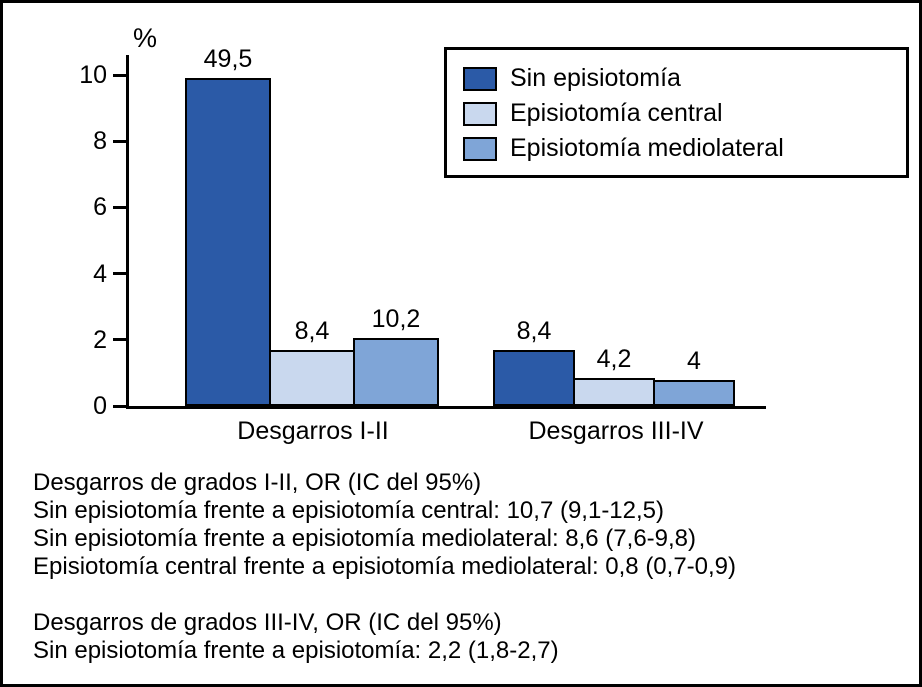 This screenshot has height=687, width=922. Describe the element at coordinates (384, 595) in the screenshot. I see `footnote-line` at that location.